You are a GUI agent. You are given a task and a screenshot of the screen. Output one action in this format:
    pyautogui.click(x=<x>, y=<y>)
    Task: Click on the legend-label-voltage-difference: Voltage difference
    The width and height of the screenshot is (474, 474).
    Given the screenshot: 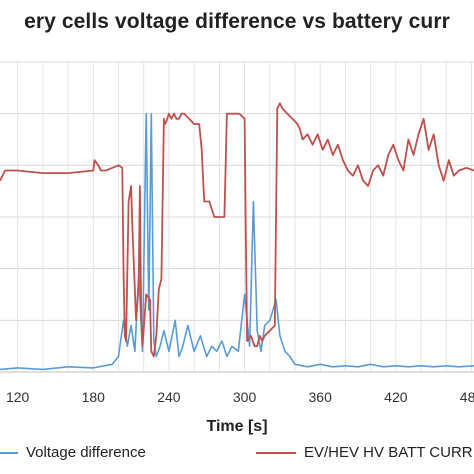 What is the action you would take?
    pyautogui.click(x=86, y=452)
    